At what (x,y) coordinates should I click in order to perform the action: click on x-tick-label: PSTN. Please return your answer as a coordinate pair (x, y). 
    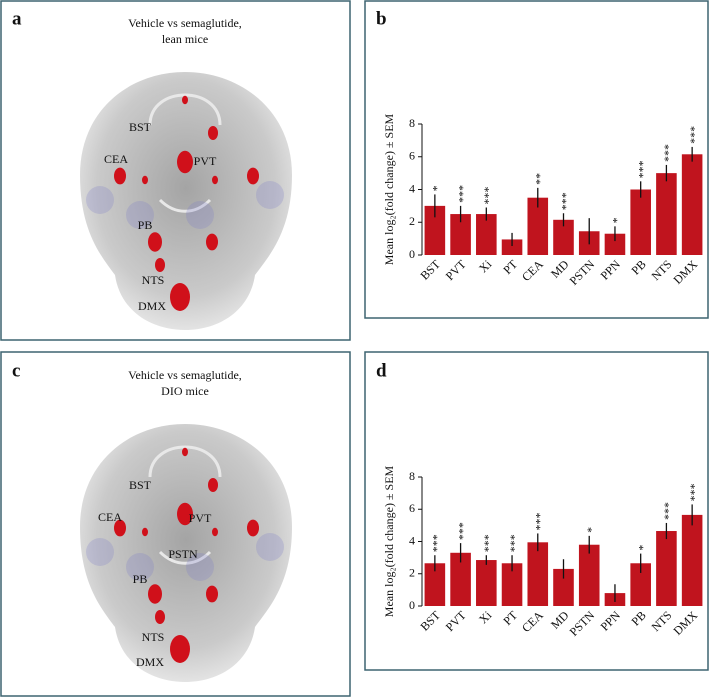
    Looking at the image, I should click on (582, 272).